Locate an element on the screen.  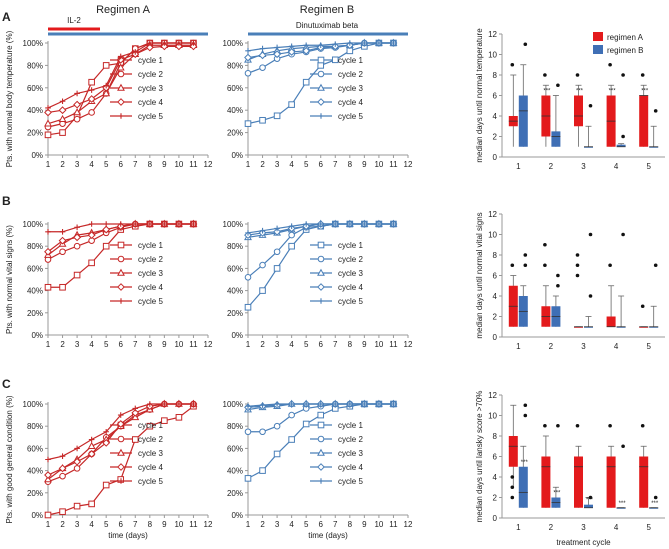
x-tick-label: 9 is located at coordinates (364, 164).